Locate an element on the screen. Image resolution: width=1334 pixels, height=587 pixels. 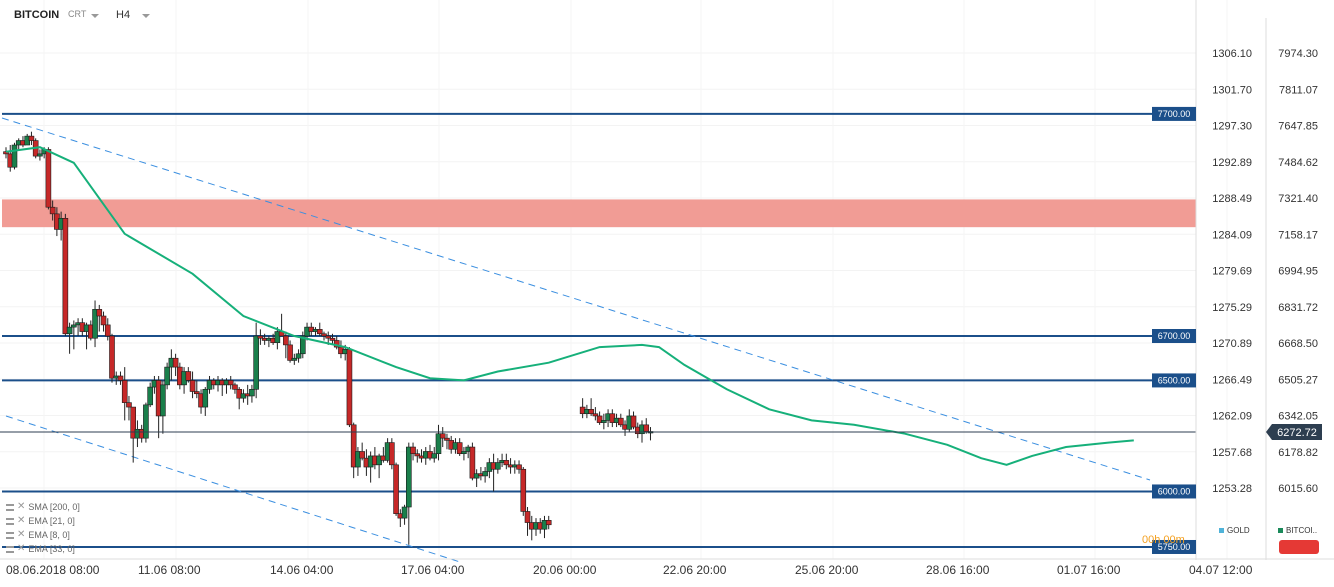
secondary-tick-label: 1266.49 is located at coordinates (1232, 380).